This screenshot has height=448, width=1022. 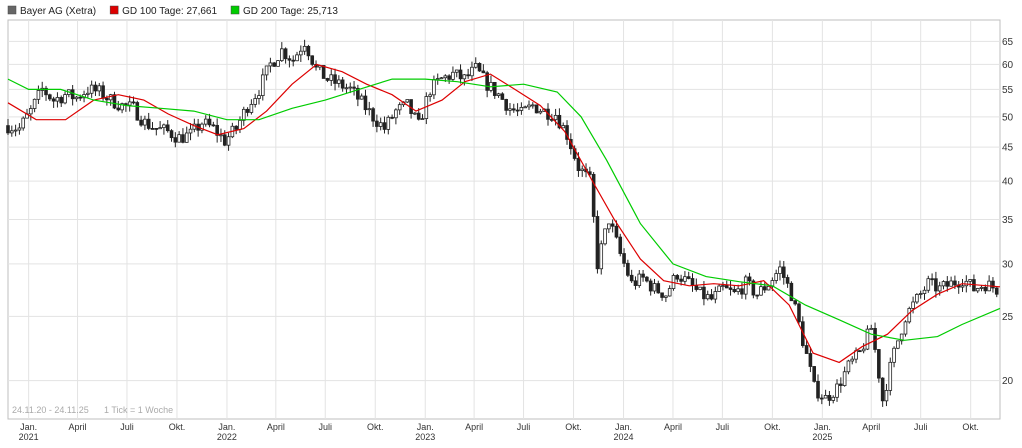 I want to click on tick-interval-note: 1 Tick = 1 Woche, so click(x=138, y=410).